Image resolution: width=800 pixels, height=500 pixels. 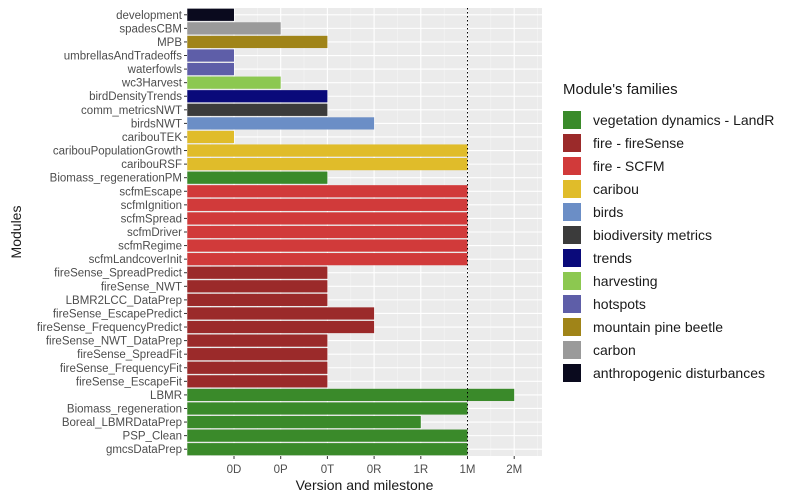 What do you see at coordinates (625, 280) in the screenshot?
I see `legend-label: harvesting` at bounding box center [625, 280].